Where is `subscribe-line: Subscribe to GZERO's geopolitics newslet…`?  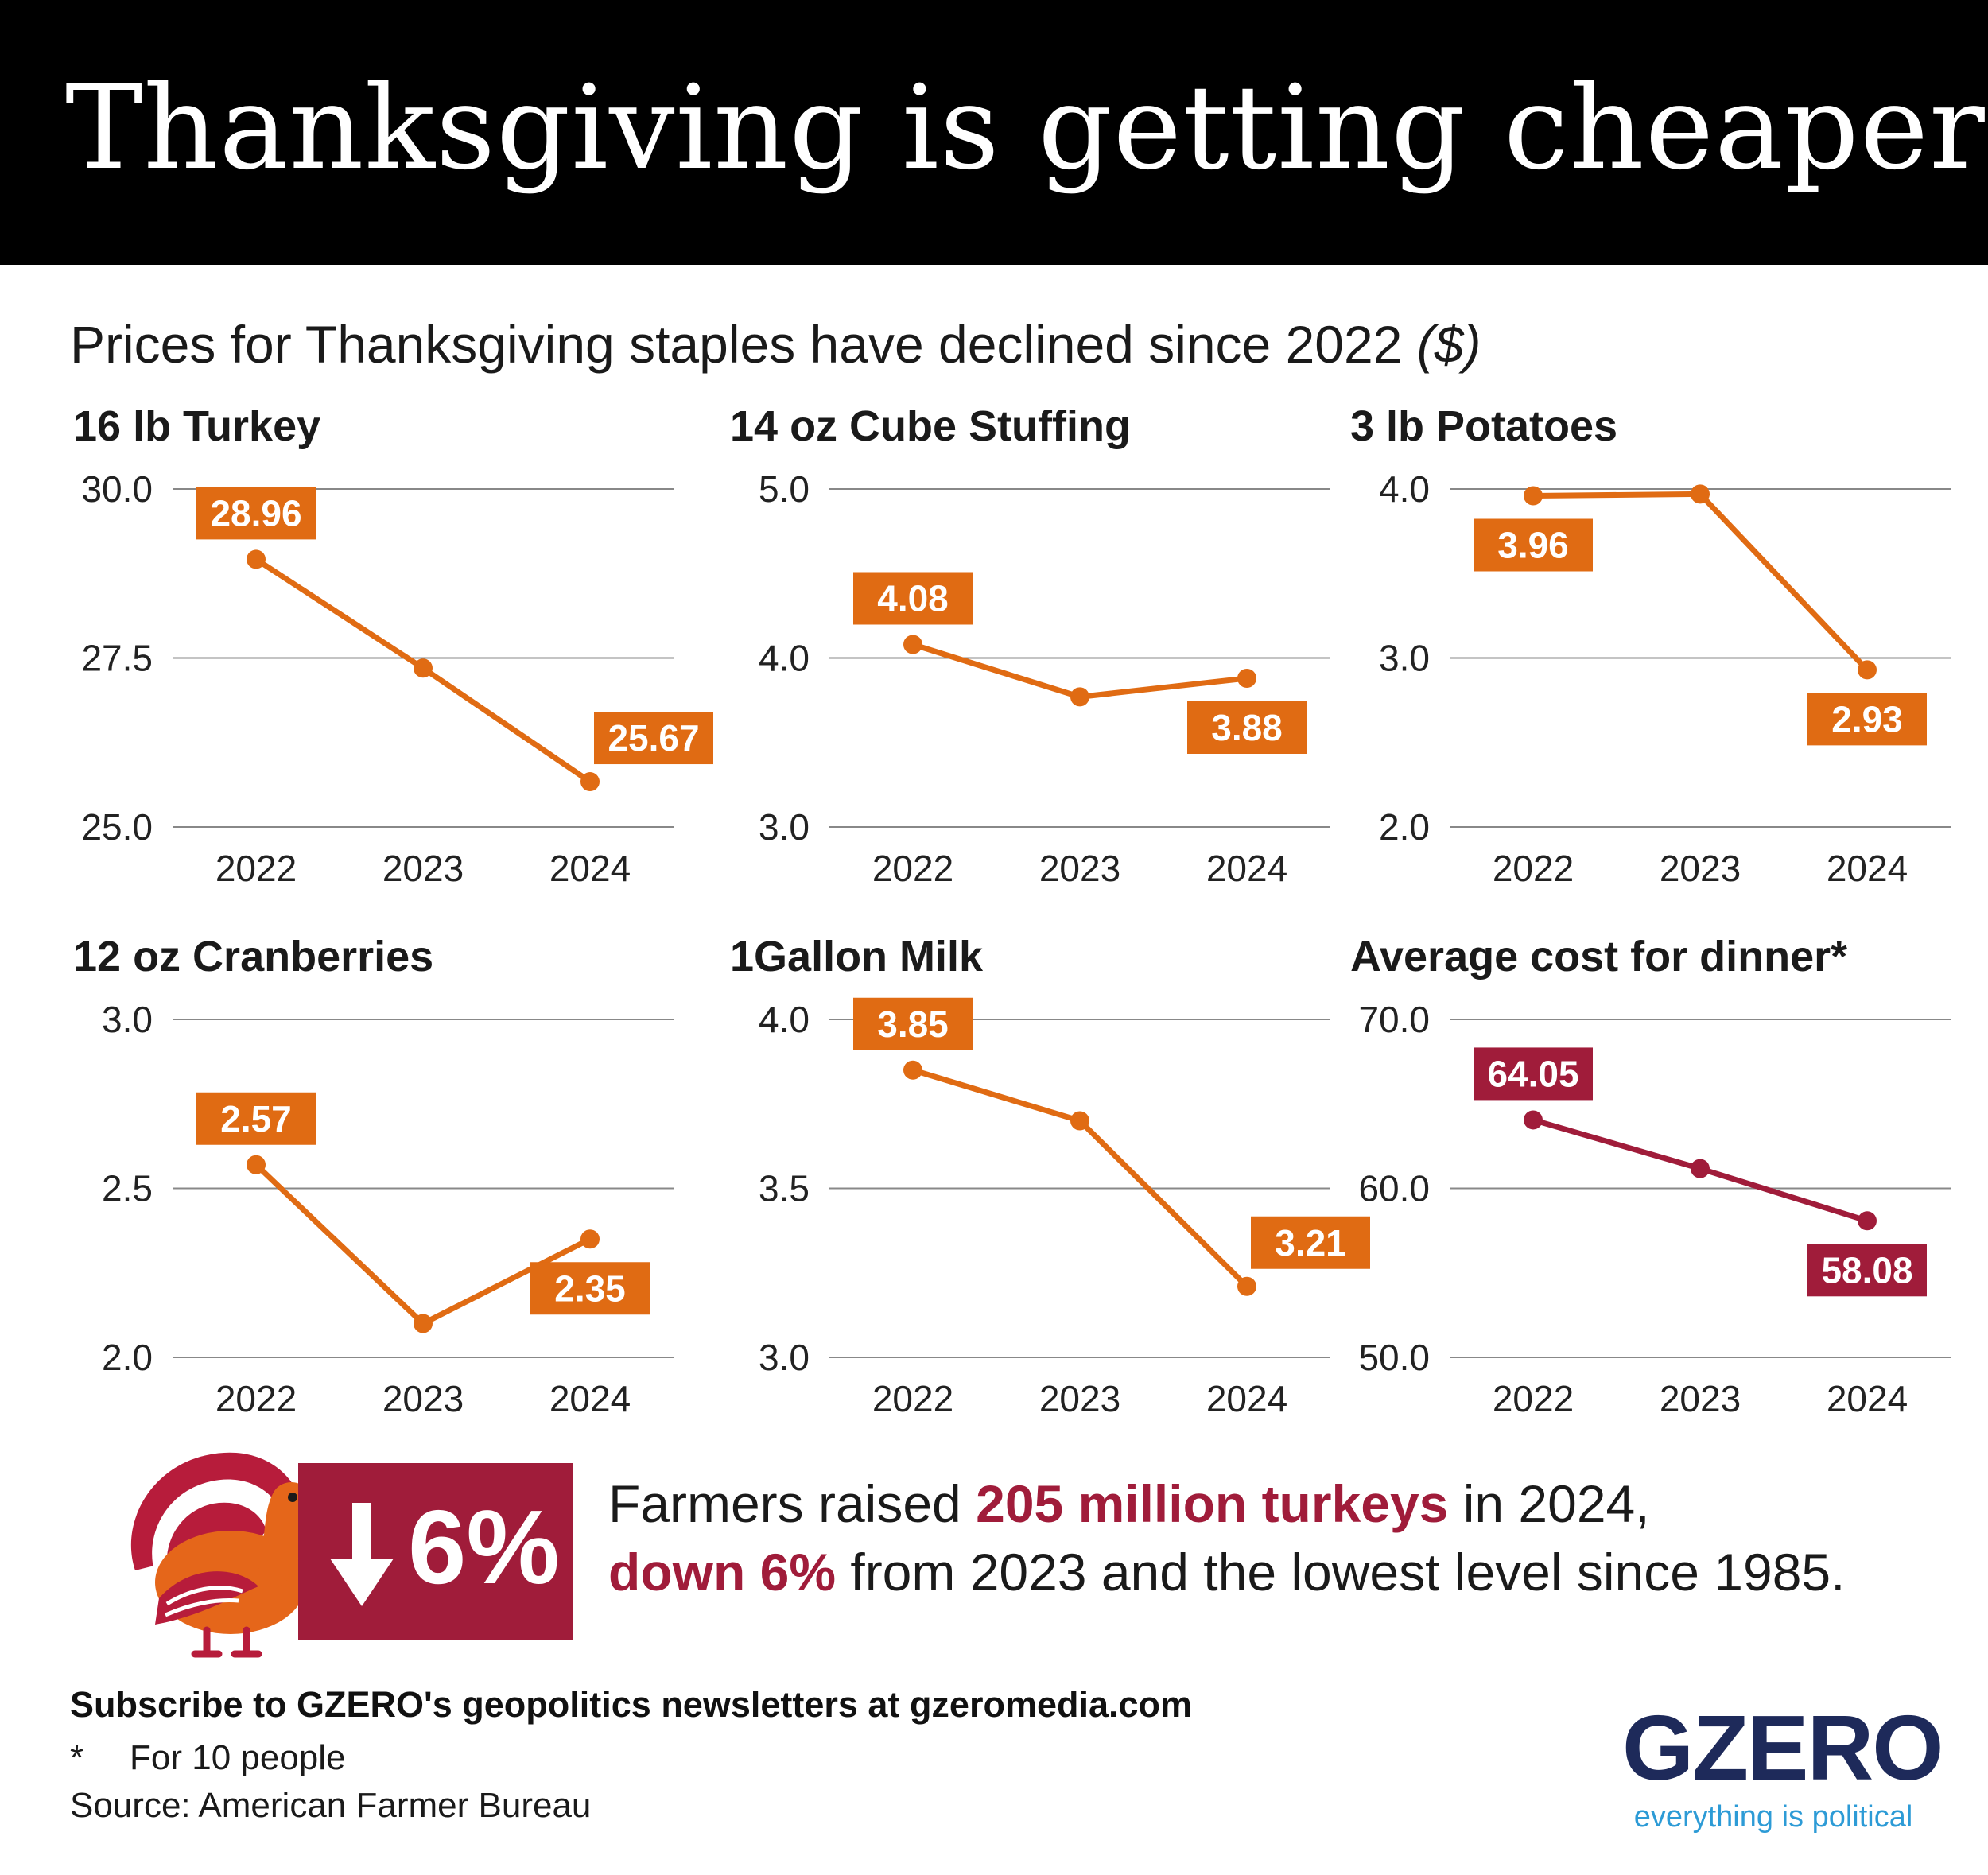
subscribe-line: Subscribe to GZERO's geopolitics newslet… is located at coordinates (631, 1704).